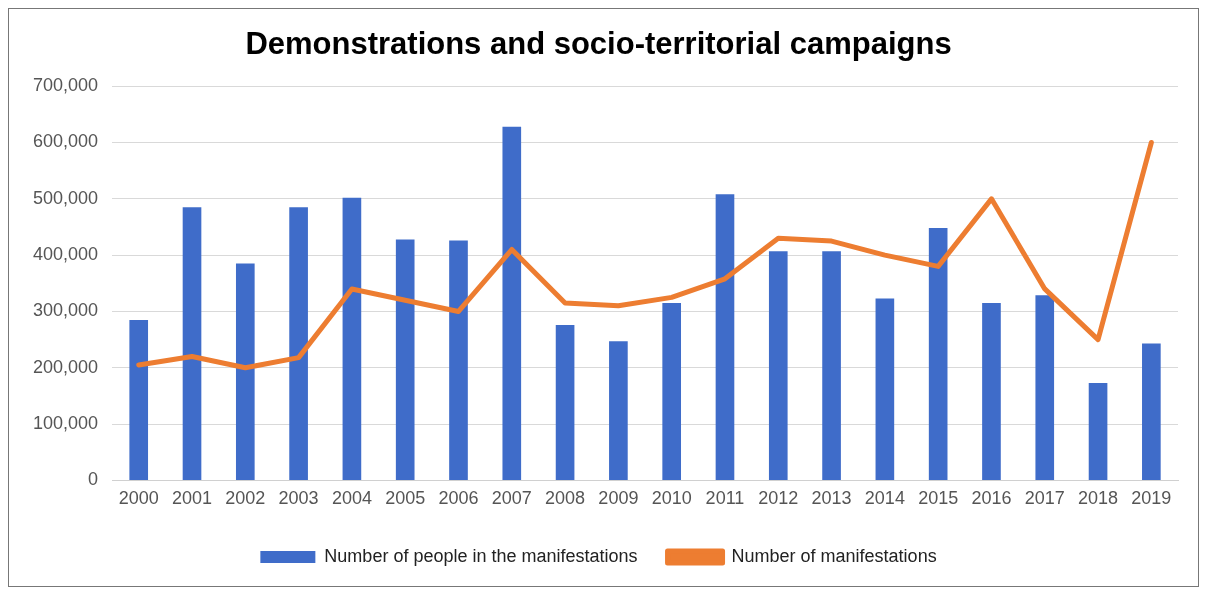 The image size is (1209, 597). What do you see at coordinates (884, 498) in the screenshot?
I see `x-tick-label: 2014` at bounding box center [884, 498].